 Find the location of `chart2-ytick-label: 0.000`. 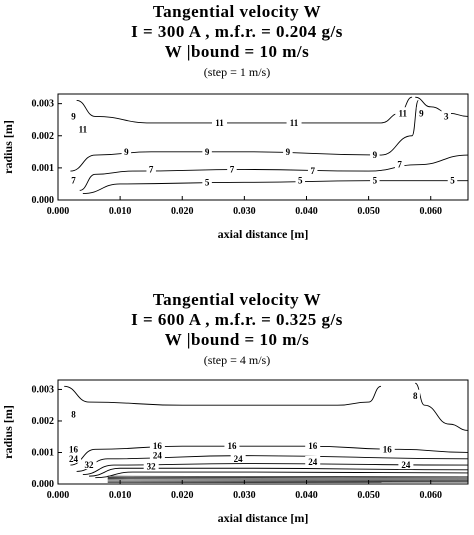

chart2-ytick-label: 0.000 is located at coordinates (43, 484).